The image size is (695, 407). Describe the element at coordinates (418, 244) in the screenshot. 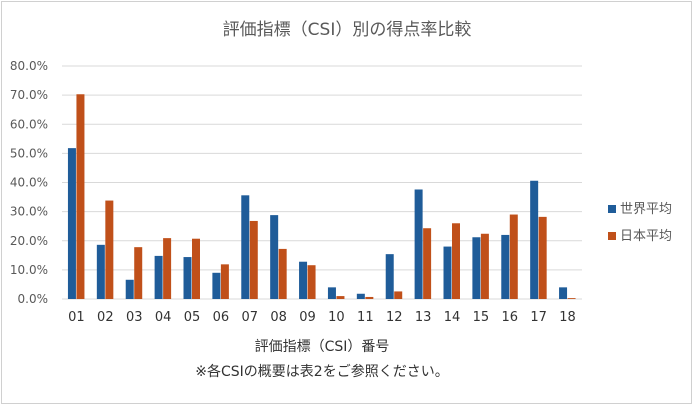

I see `bar-世界平均-13` at that location.